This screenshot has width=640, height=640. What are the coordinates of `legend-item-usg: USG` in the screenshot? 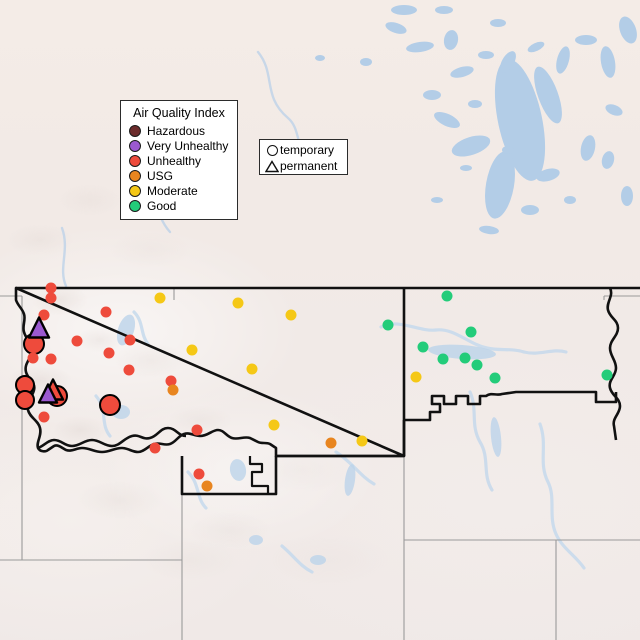 It's located at (179, 175).